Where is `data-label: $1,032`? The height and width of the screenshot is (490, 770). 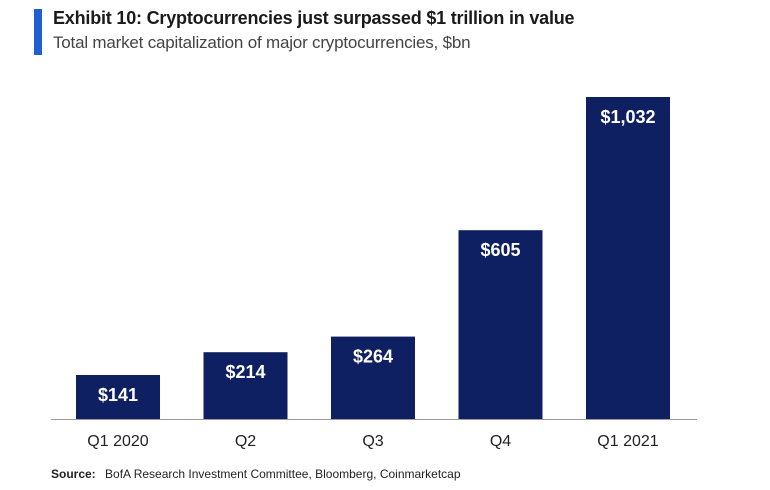
data-label: $1,032 is located at coordinates (627, 117).